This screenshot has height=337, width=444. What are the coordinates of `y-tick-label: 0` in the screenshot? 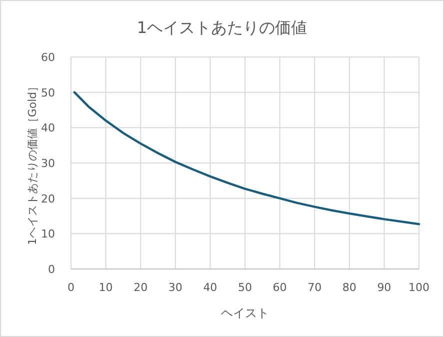 It's located at (51, 269).